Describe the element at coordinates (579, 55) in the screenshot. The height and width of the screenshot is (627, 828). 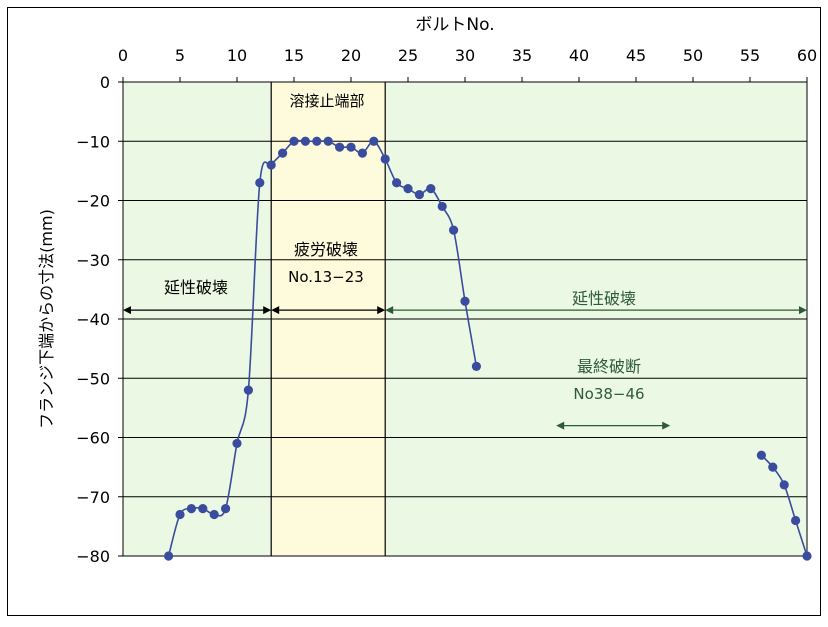
I see `x-tick-label: 40` at that location.